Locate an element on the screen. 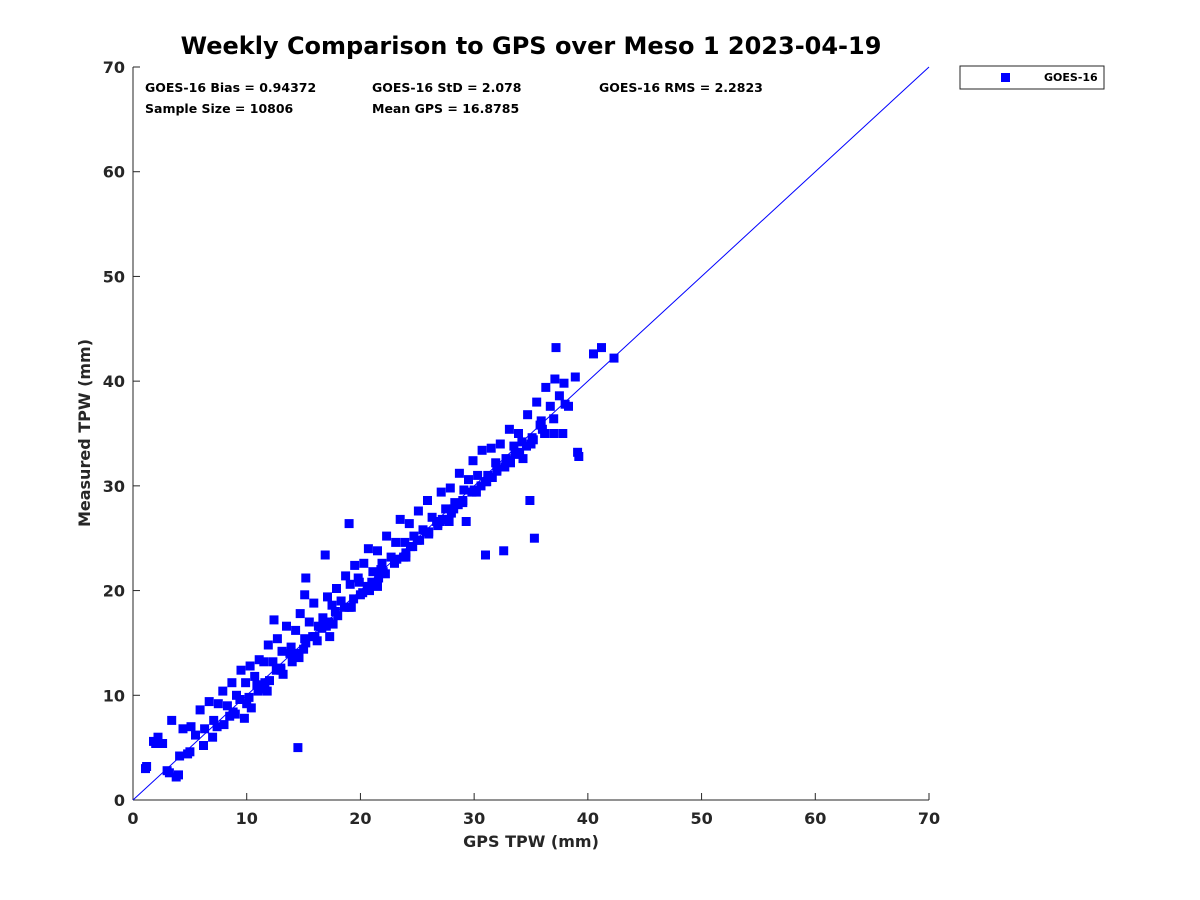 Image resolution: width=1200 pixels, height=900 pixels. legend-label: GOES-16 is located at coordinates (1071, 77).